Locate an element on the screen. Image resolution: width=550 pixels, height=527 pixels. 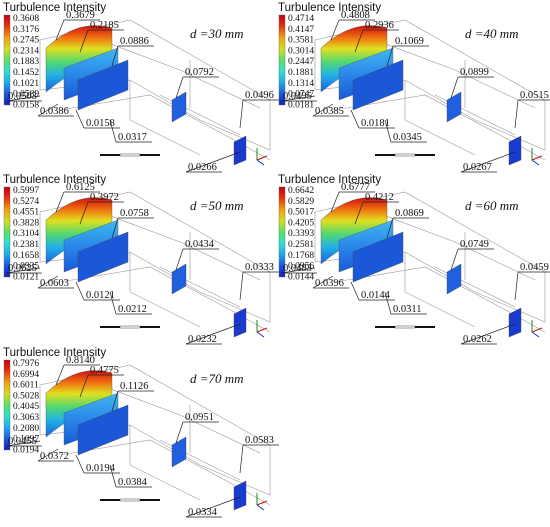
callout-value: 0.0121 is located at coordinates (100, 295).